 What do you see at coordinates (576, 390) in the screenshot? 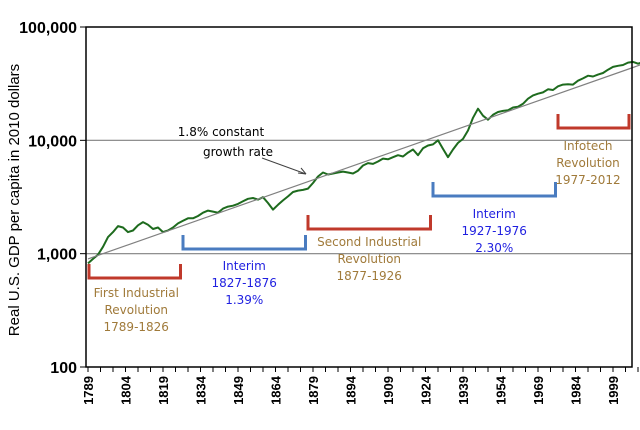
I see `x-tick-label: 1984` at bounding box center [576, 390].